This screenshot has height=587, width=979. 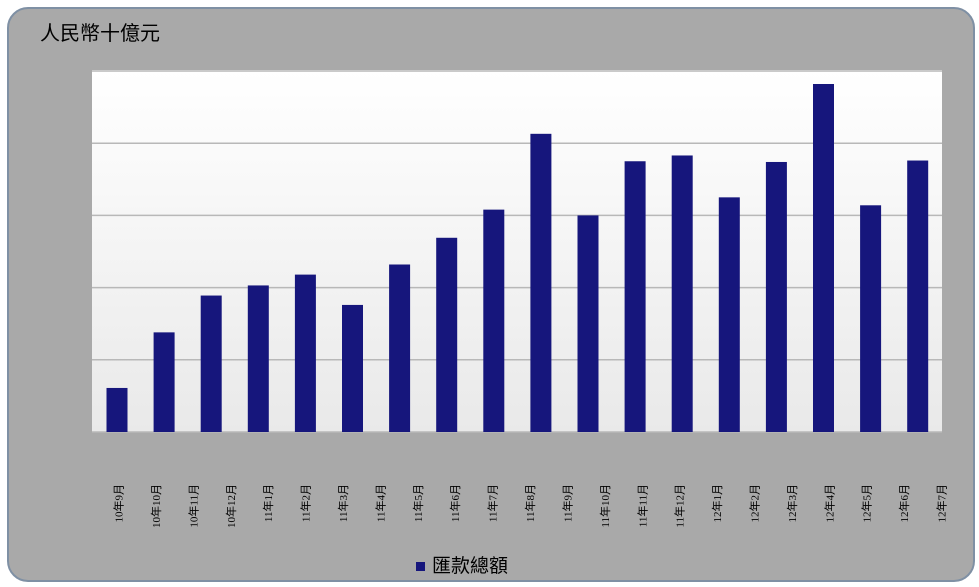 What do you see at coordinates (420, 566) in the screenshot?
I see `legend-swatch` at bounding box center [420, 566].